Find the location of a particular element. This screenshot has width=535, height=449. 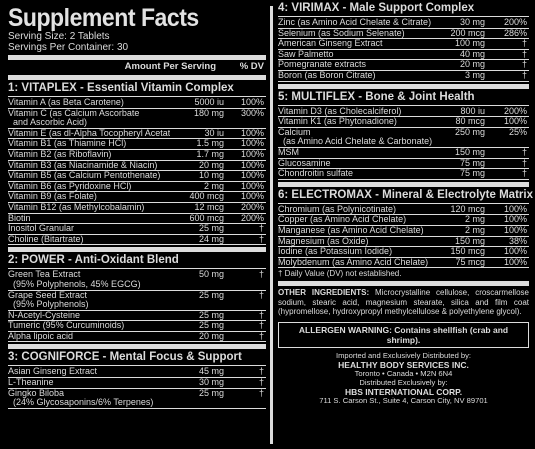

ingredient-source: (as Amino Acid Chelate & Carbonate) is located at coordinates (358, 141).